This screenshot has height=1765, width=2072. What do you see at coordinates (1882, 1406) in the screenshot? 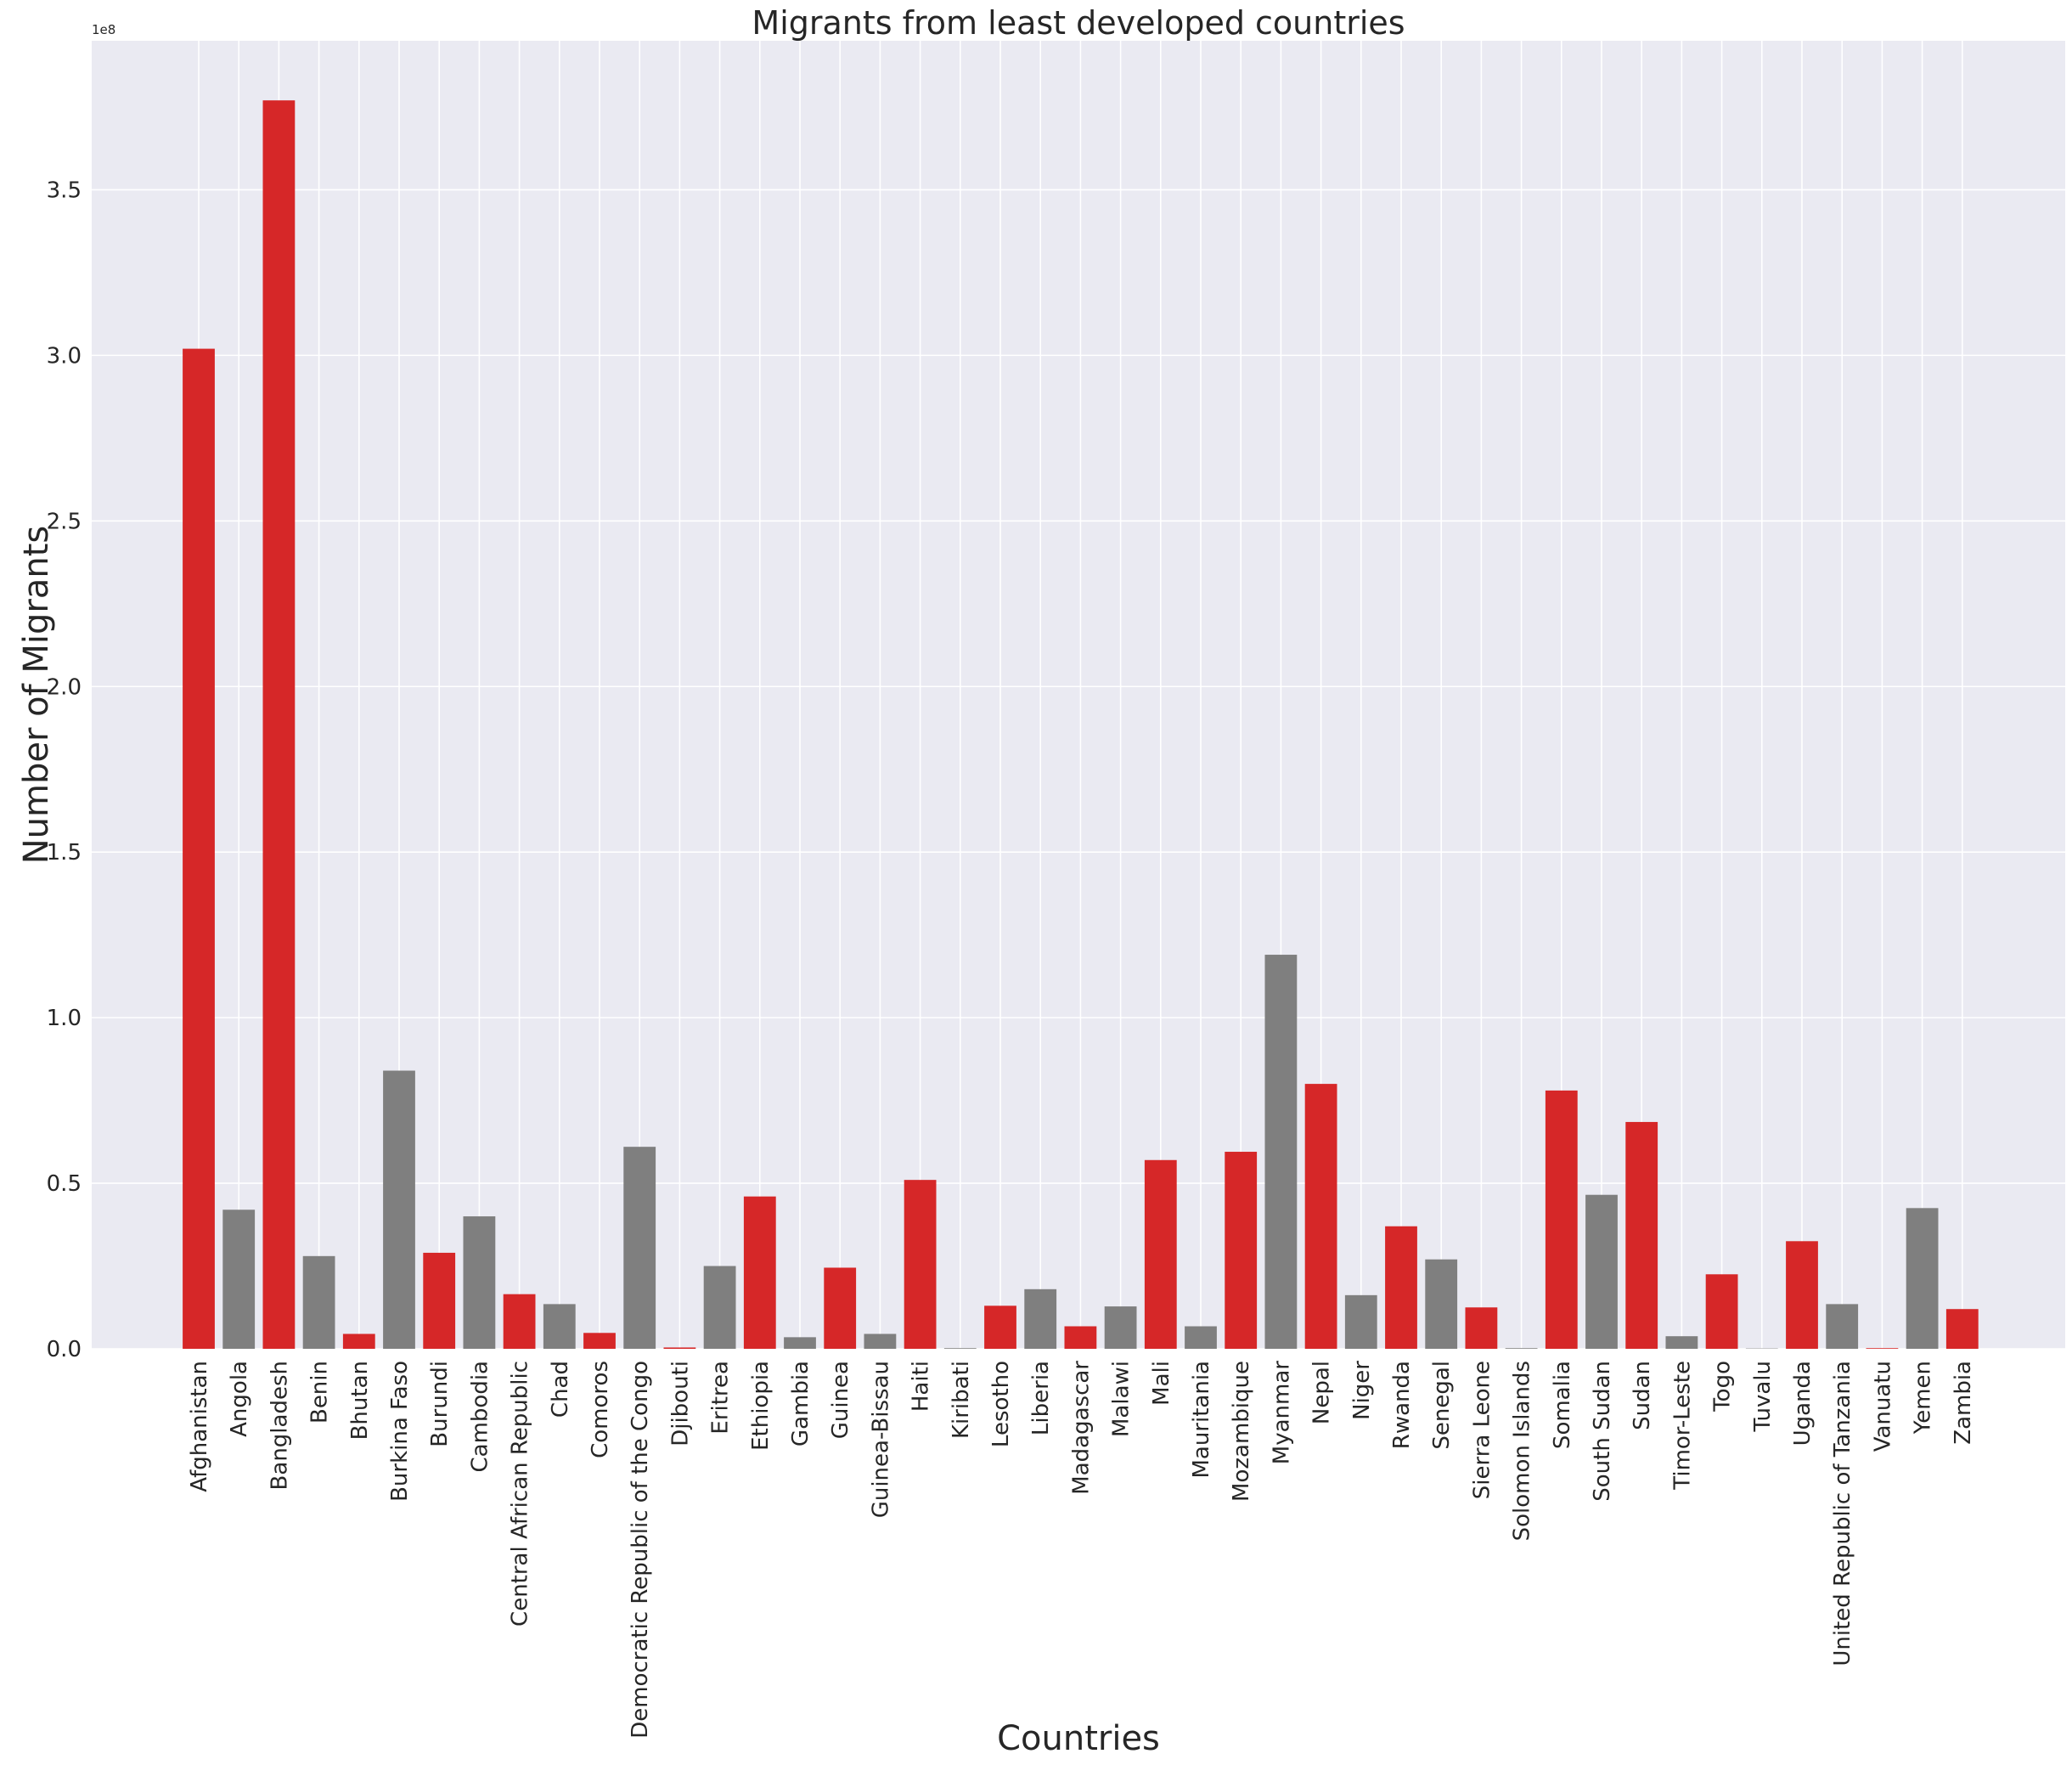
I see `x-tick-label: Vanuatu` at bounding box center [1882, 1406].